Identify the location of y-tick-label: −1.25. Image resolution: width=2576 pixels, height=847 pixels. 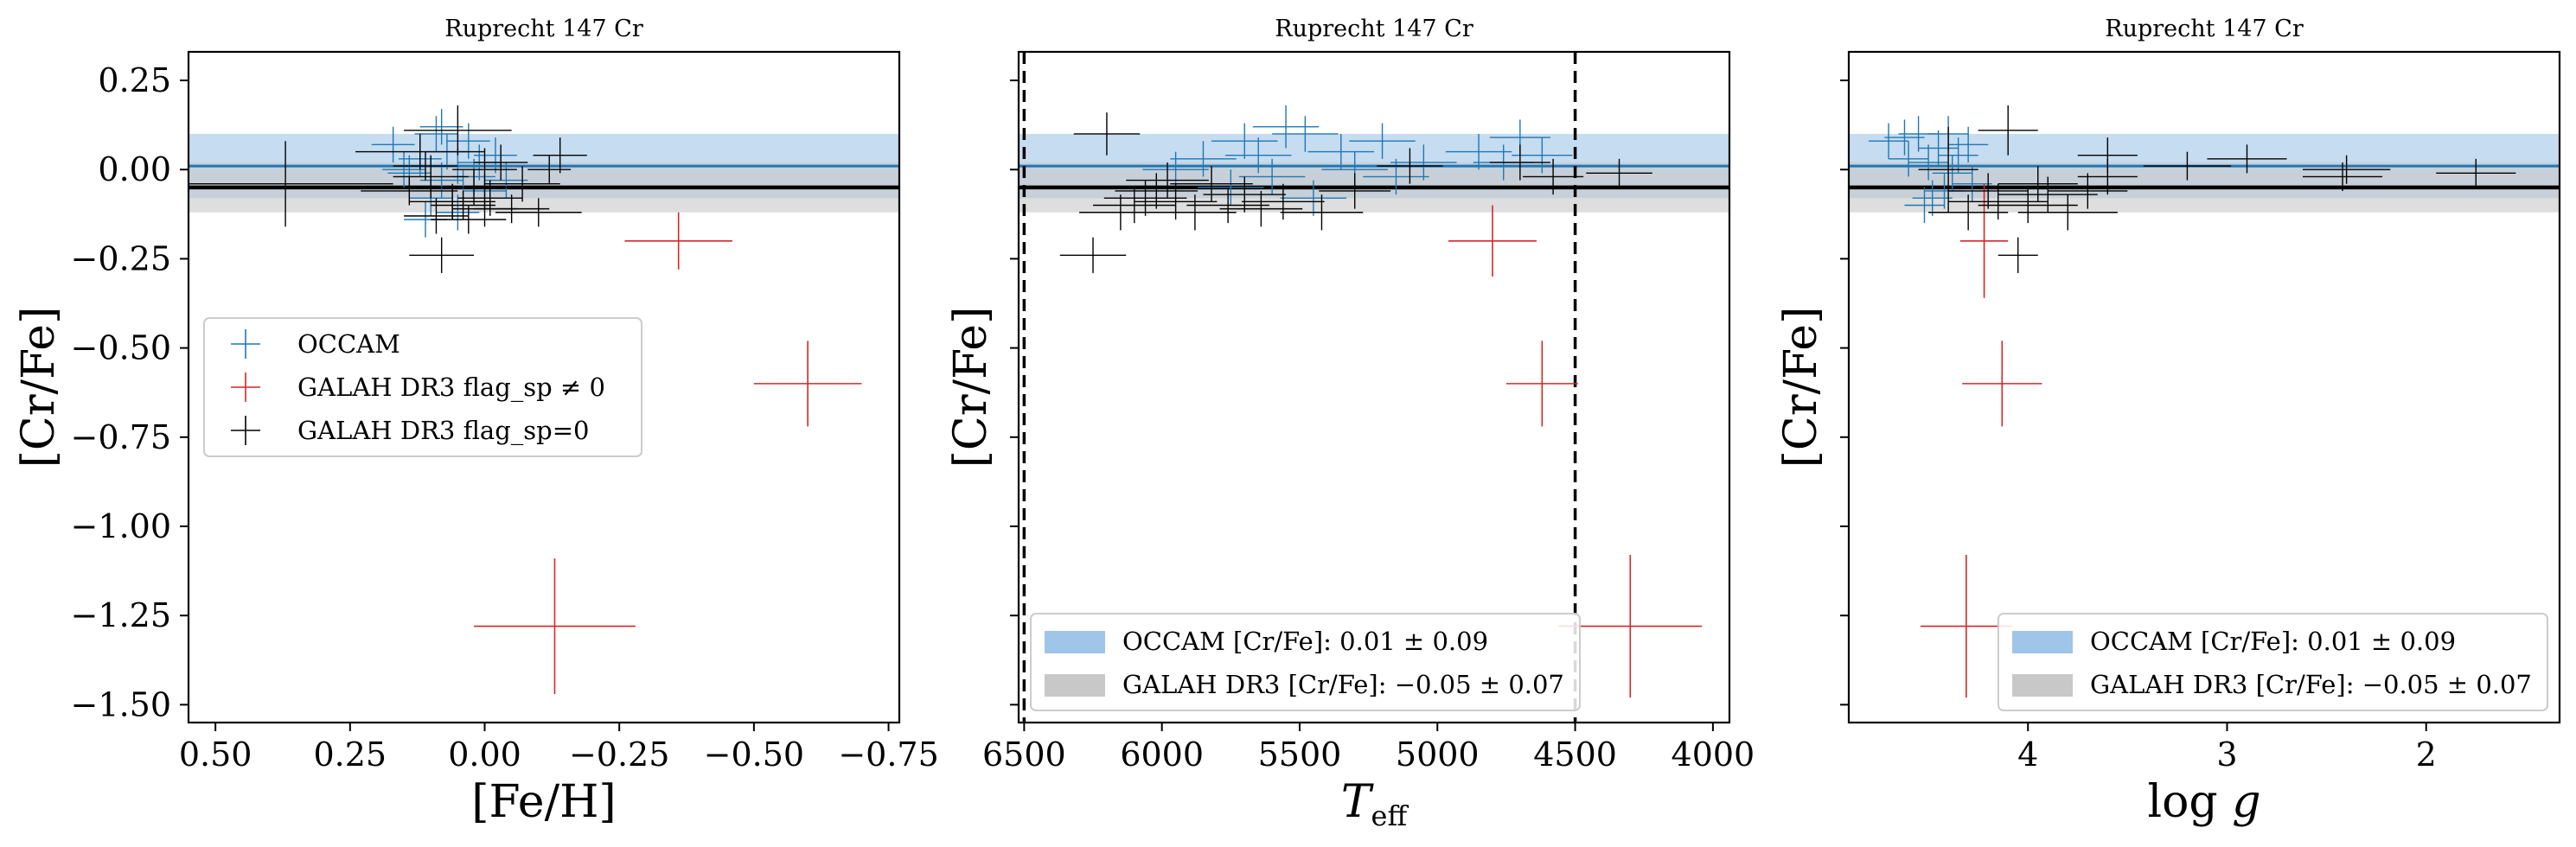
(121, 615).